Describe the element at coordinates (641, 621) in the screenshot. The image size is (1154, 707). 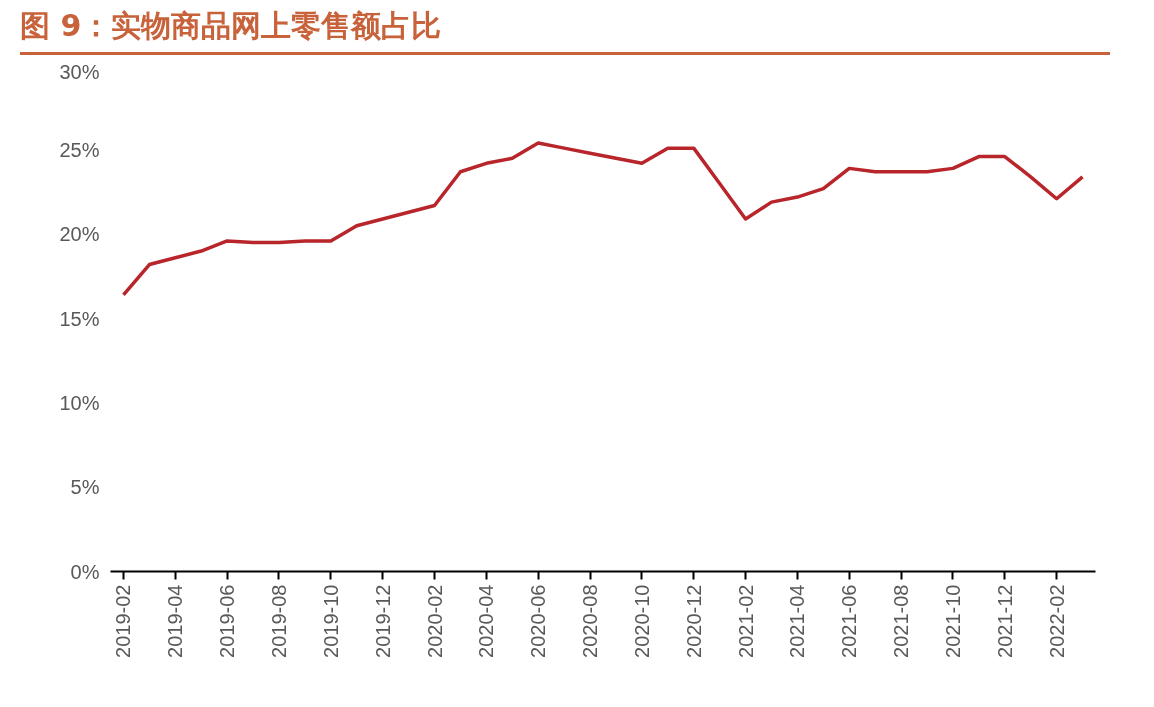
I see `x-tick-label: 2020-10` at that location.